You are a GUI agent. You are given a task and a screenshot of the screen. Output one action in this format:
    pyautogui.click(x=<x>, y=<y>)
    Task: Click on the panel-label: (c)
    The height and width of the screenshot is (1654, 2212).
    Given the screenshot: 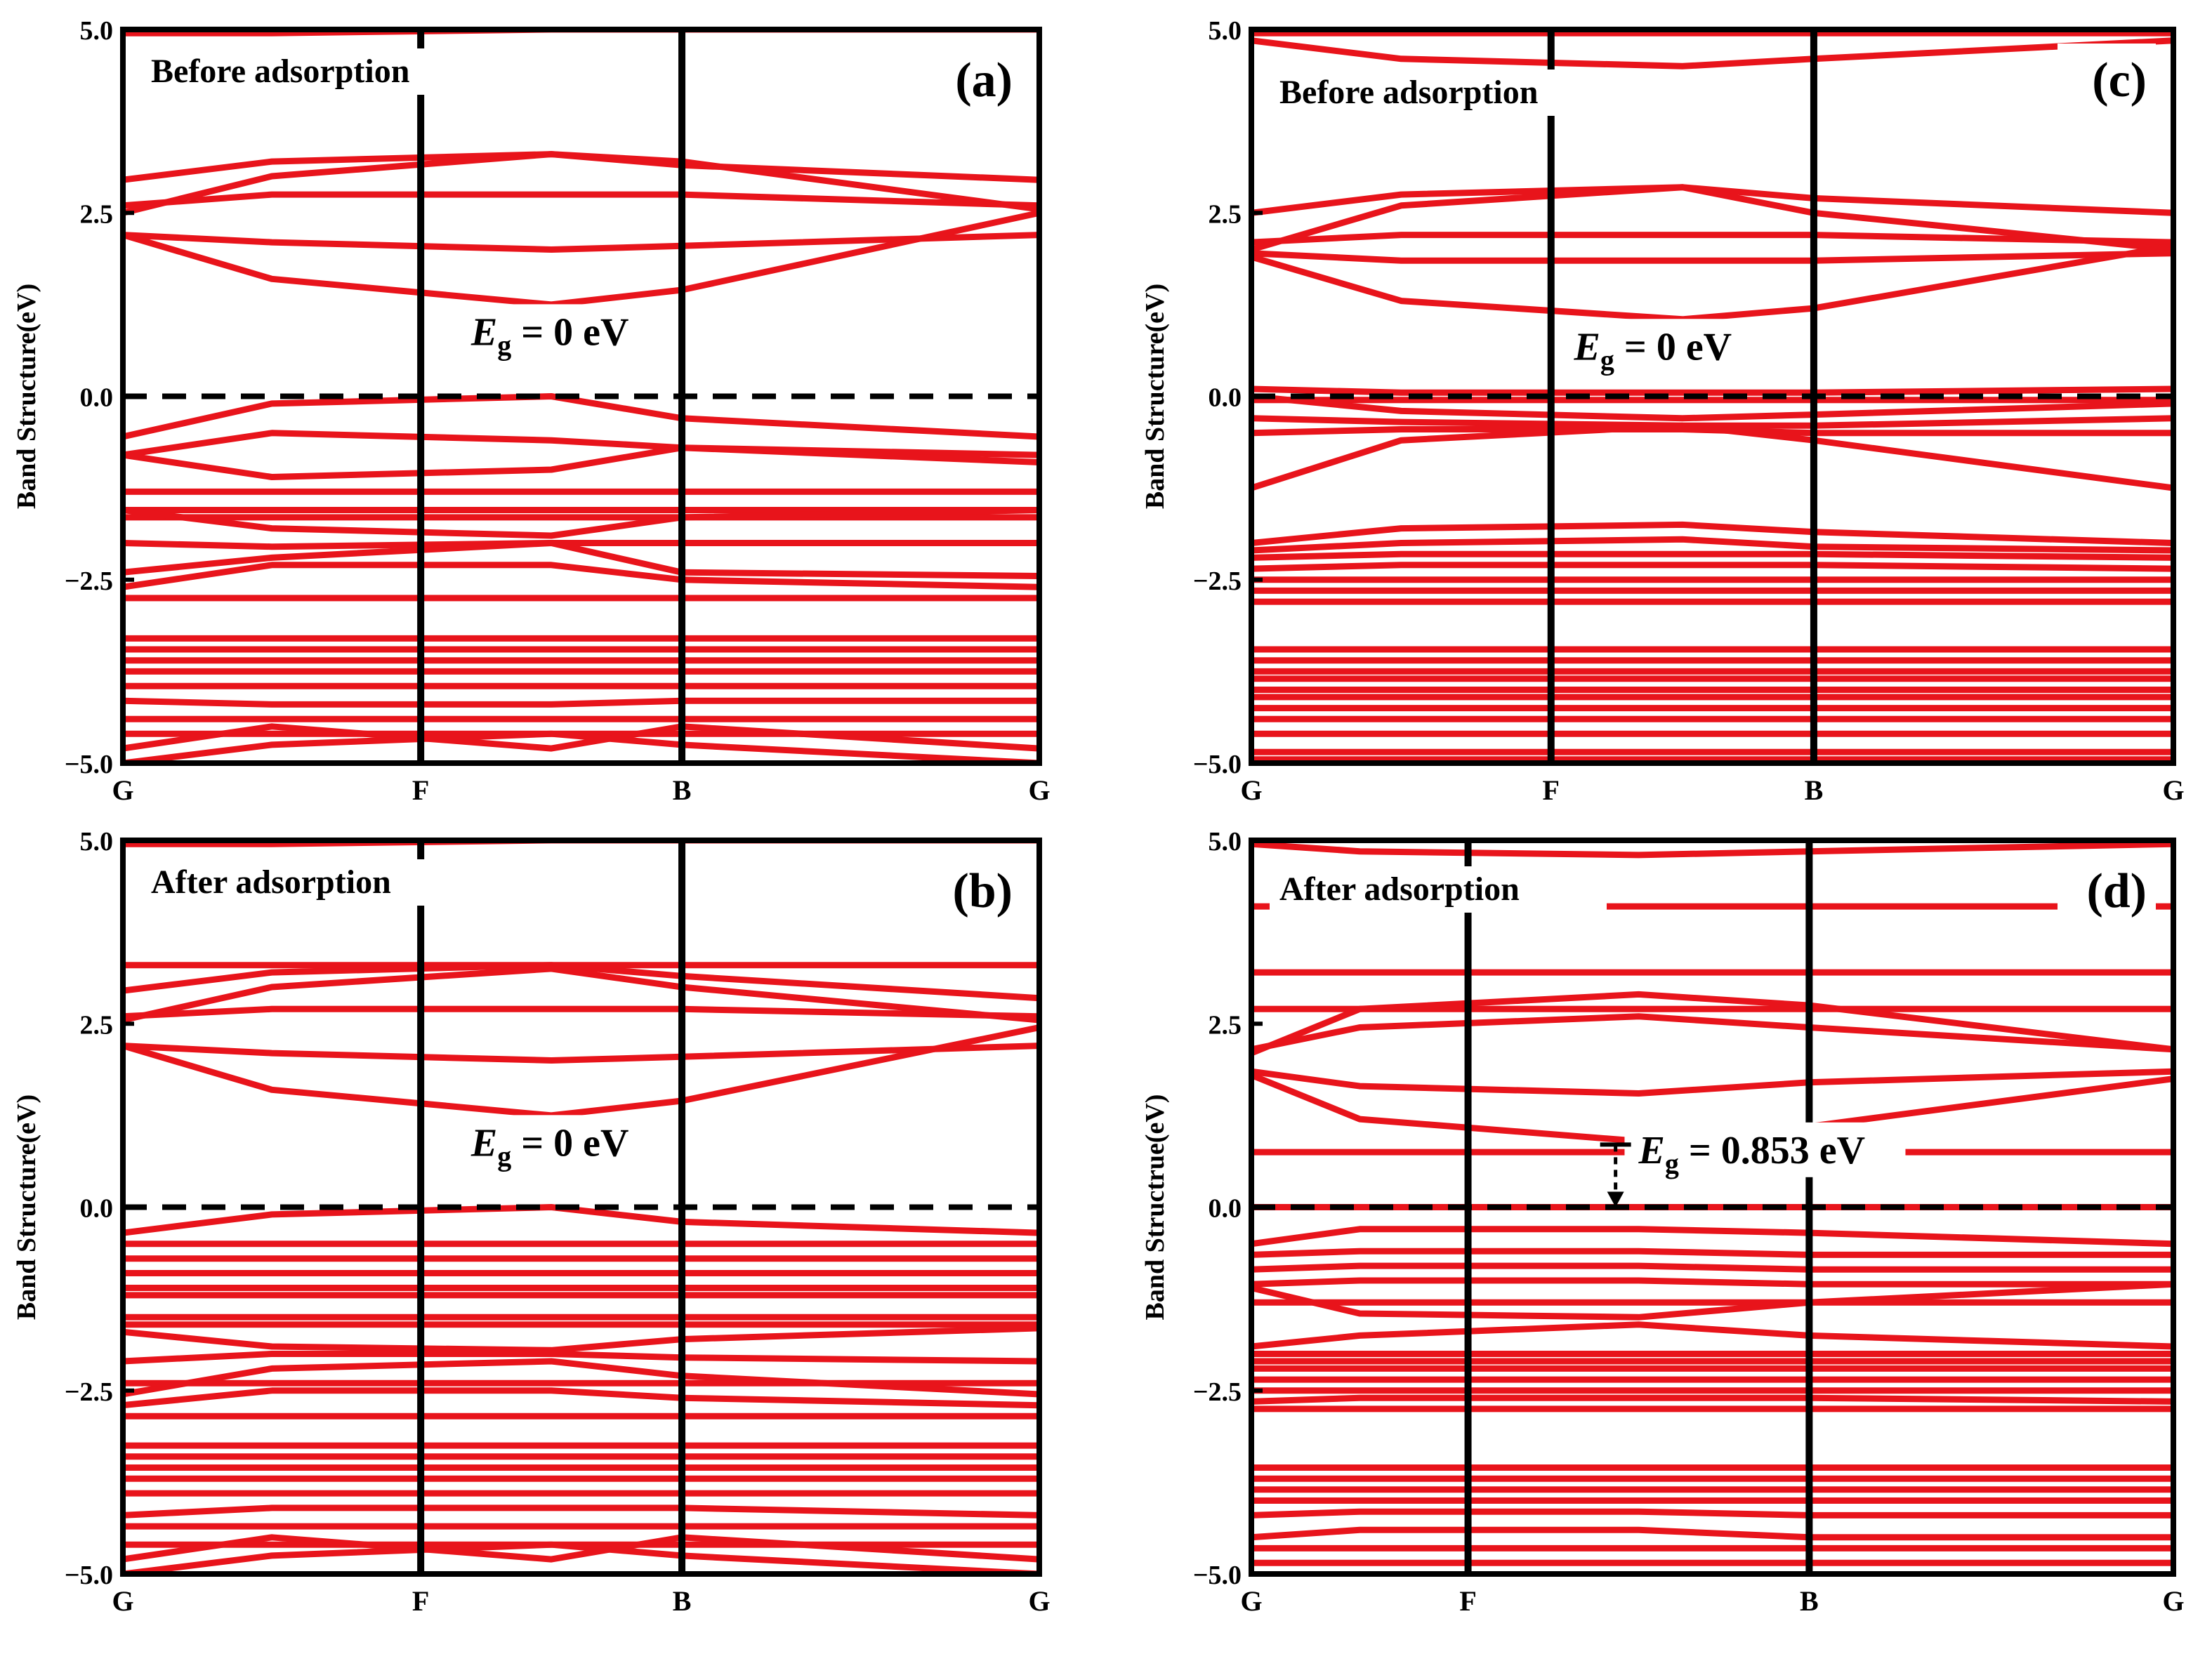 What is the action you would take?
    pyautogui.click(x=2119, y=80)
    